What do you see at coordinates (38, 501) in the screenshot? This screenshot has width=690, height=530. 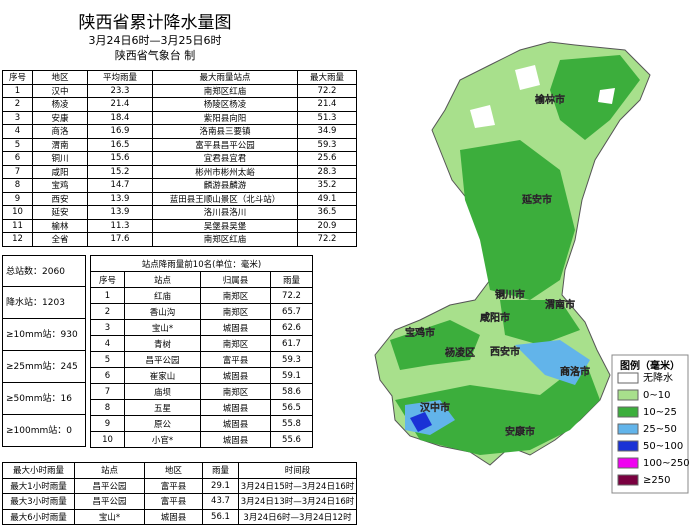 I see `cell: 最大3小时雨量` at bounding box center [38, 501].